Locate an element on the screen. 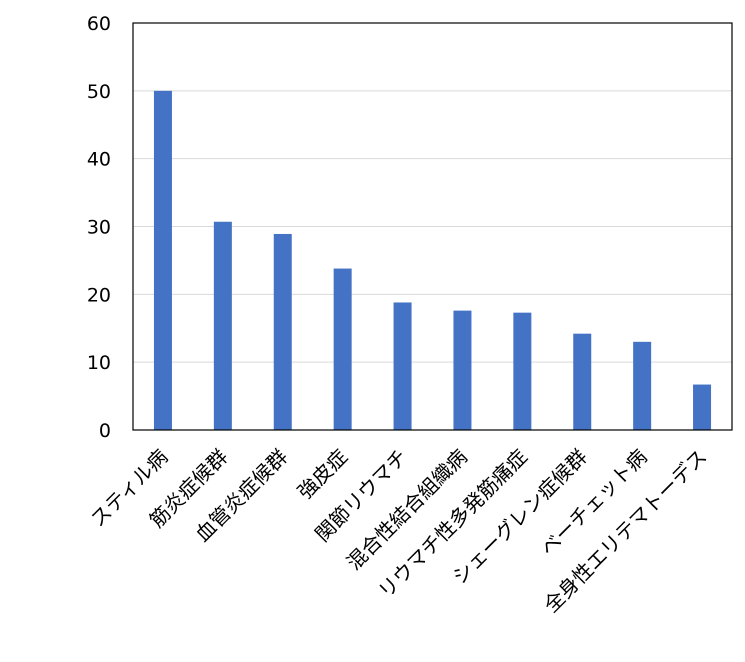 The height and width of the screenshot is (662, 745). y-tick-labels: 0 10 20 30 40 50 60 is located at coordinates (99, 227).